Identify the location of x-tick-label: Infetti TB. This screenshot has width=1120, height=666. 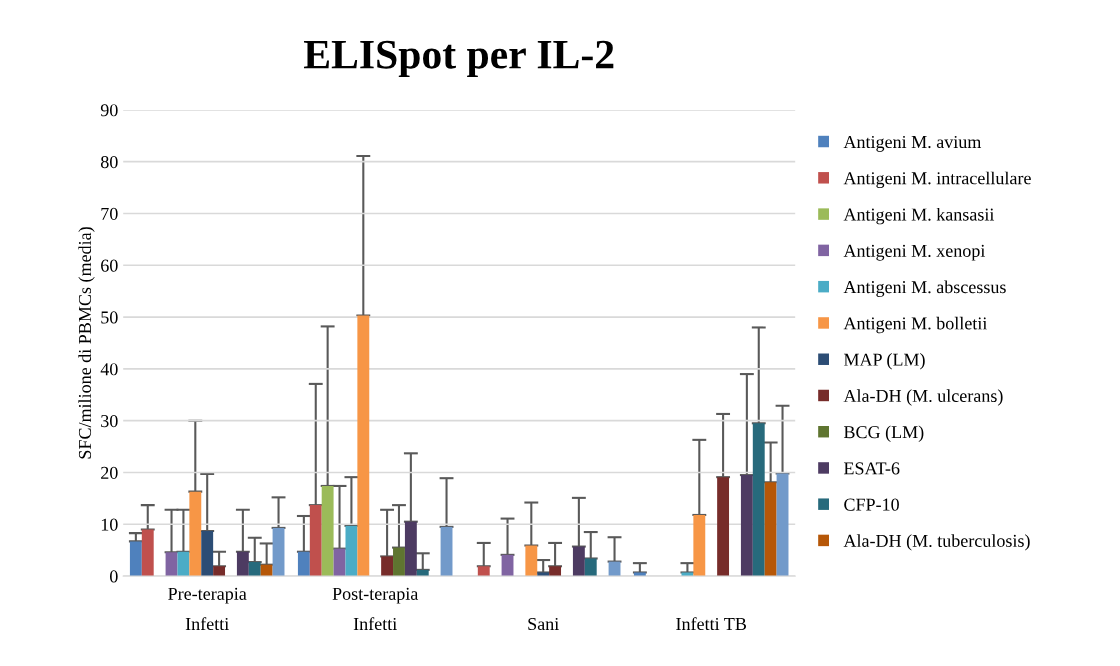
(711, 624).